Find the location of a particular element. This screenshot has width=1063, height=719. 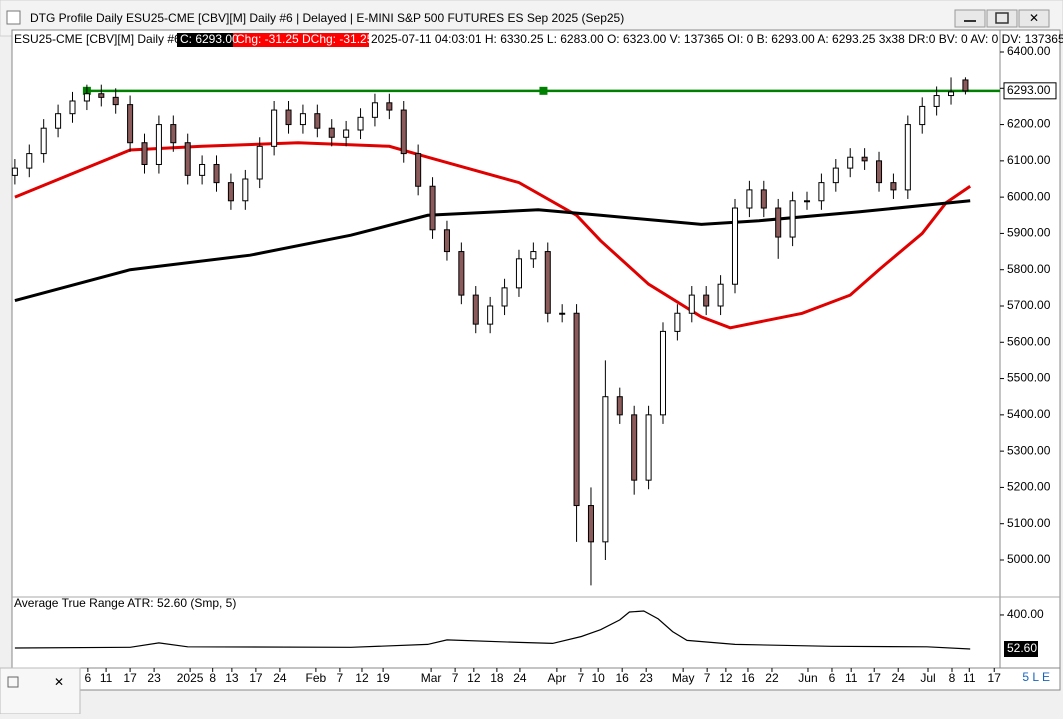

atr-line is located at coordinates (492, 630).